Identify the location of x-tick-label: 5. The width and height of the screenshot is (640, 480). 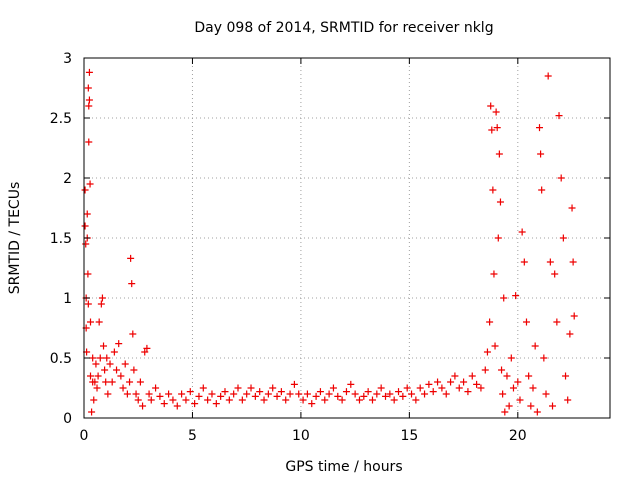
(192, 436).